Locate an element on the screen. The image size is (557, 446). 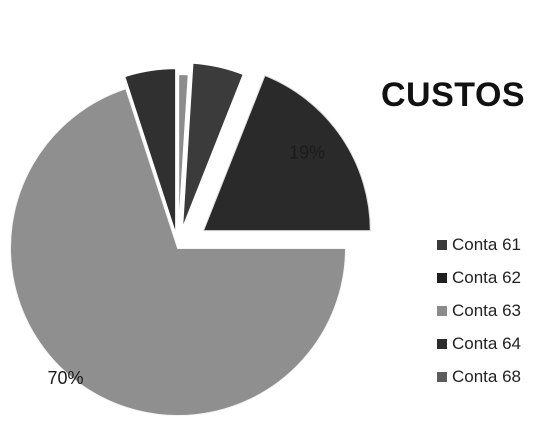
legend-item-conta-63: Conta 63 is located at coordinates (496, 310).